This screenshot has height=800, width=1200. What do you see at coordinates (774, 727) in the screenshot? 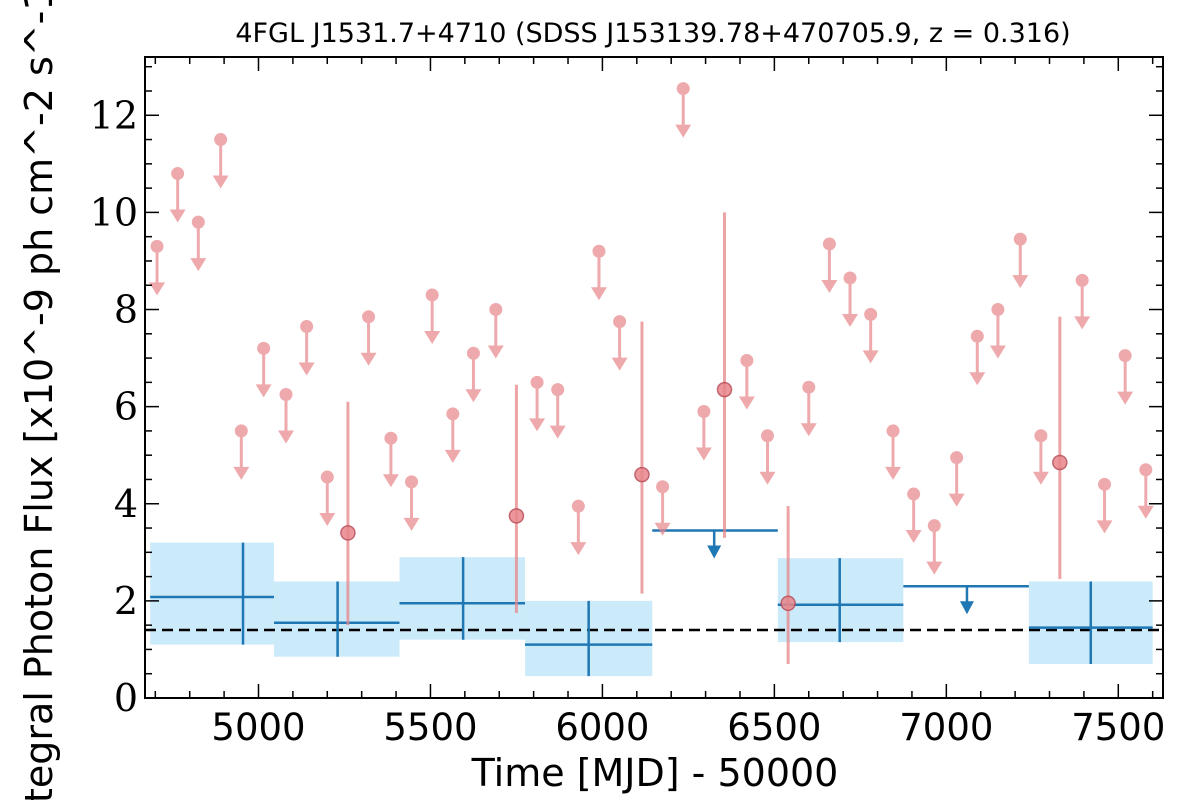
I see `x-tick-label: 6500` at bounding box center [774, 727].